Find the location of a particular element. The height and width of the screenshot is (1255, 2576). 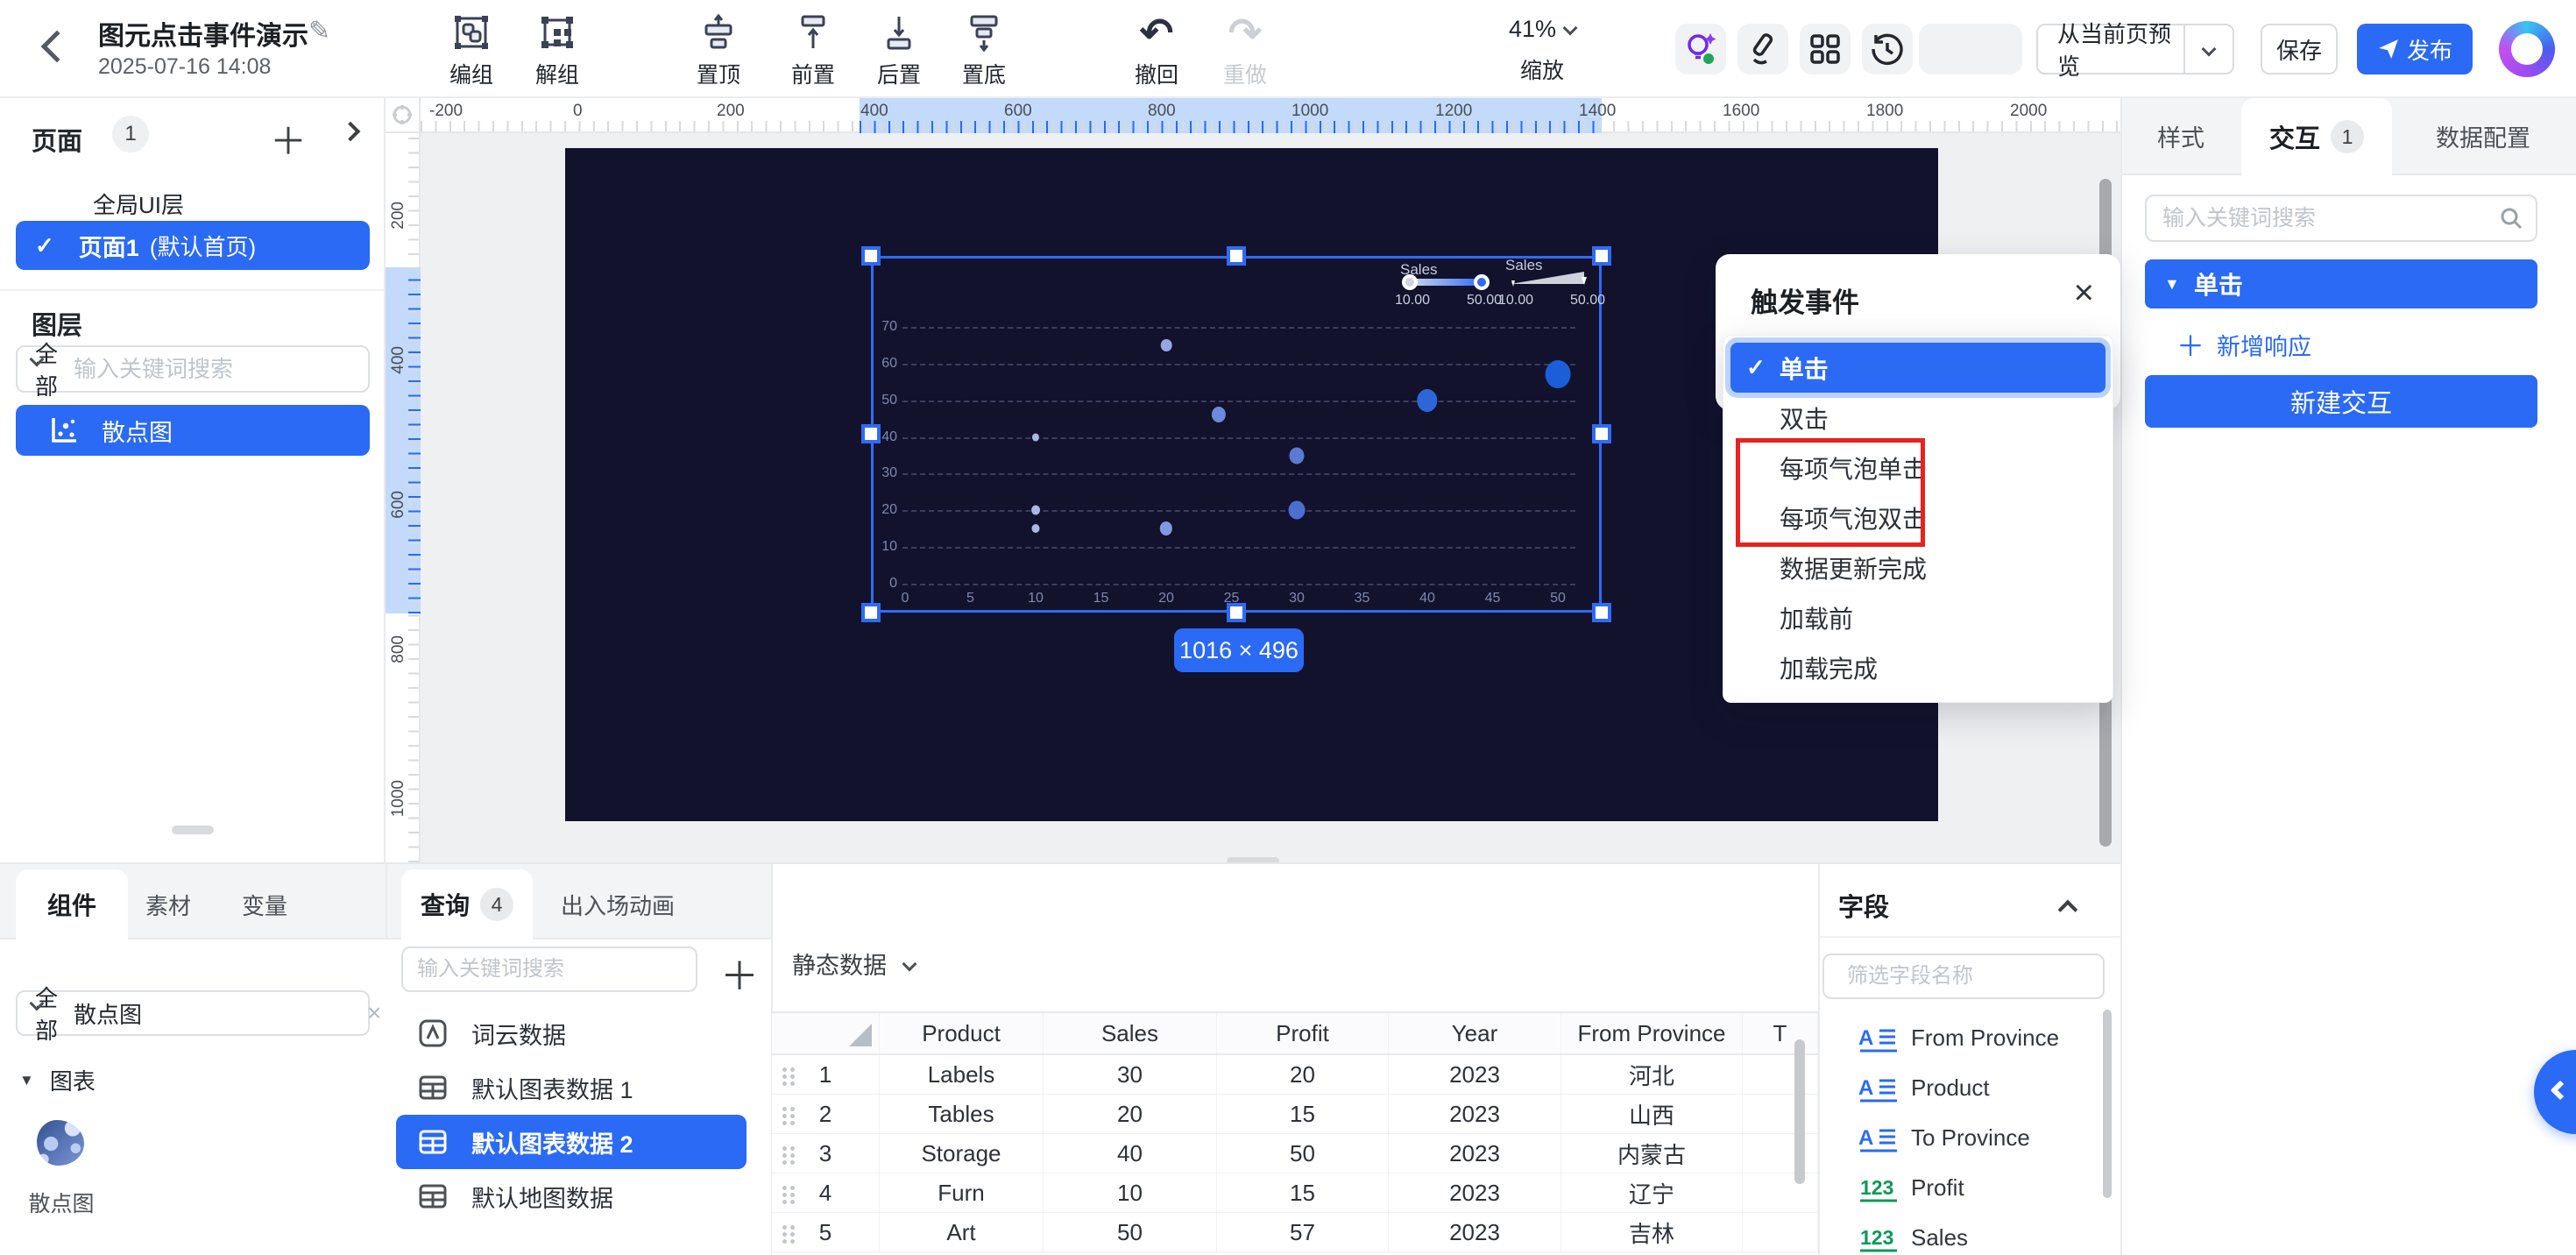

components-grid-button is located at coordinates (1825, 49).